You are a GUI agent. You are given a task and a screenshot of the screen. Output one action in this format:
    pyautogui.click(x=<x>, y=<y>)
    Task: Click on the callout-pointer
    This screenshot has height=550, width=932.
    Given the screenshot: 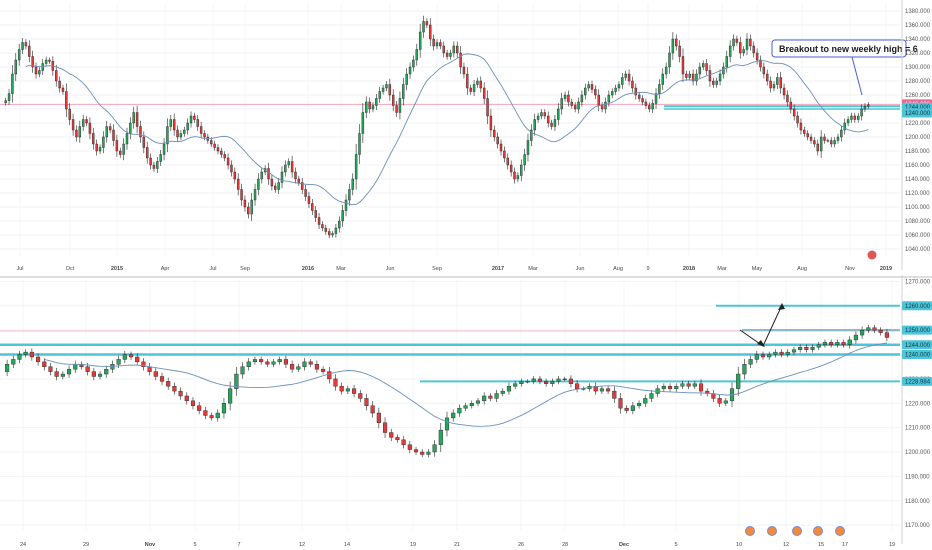 What is the action you would take?
    pyautogui.click(x=857, y=76)
    